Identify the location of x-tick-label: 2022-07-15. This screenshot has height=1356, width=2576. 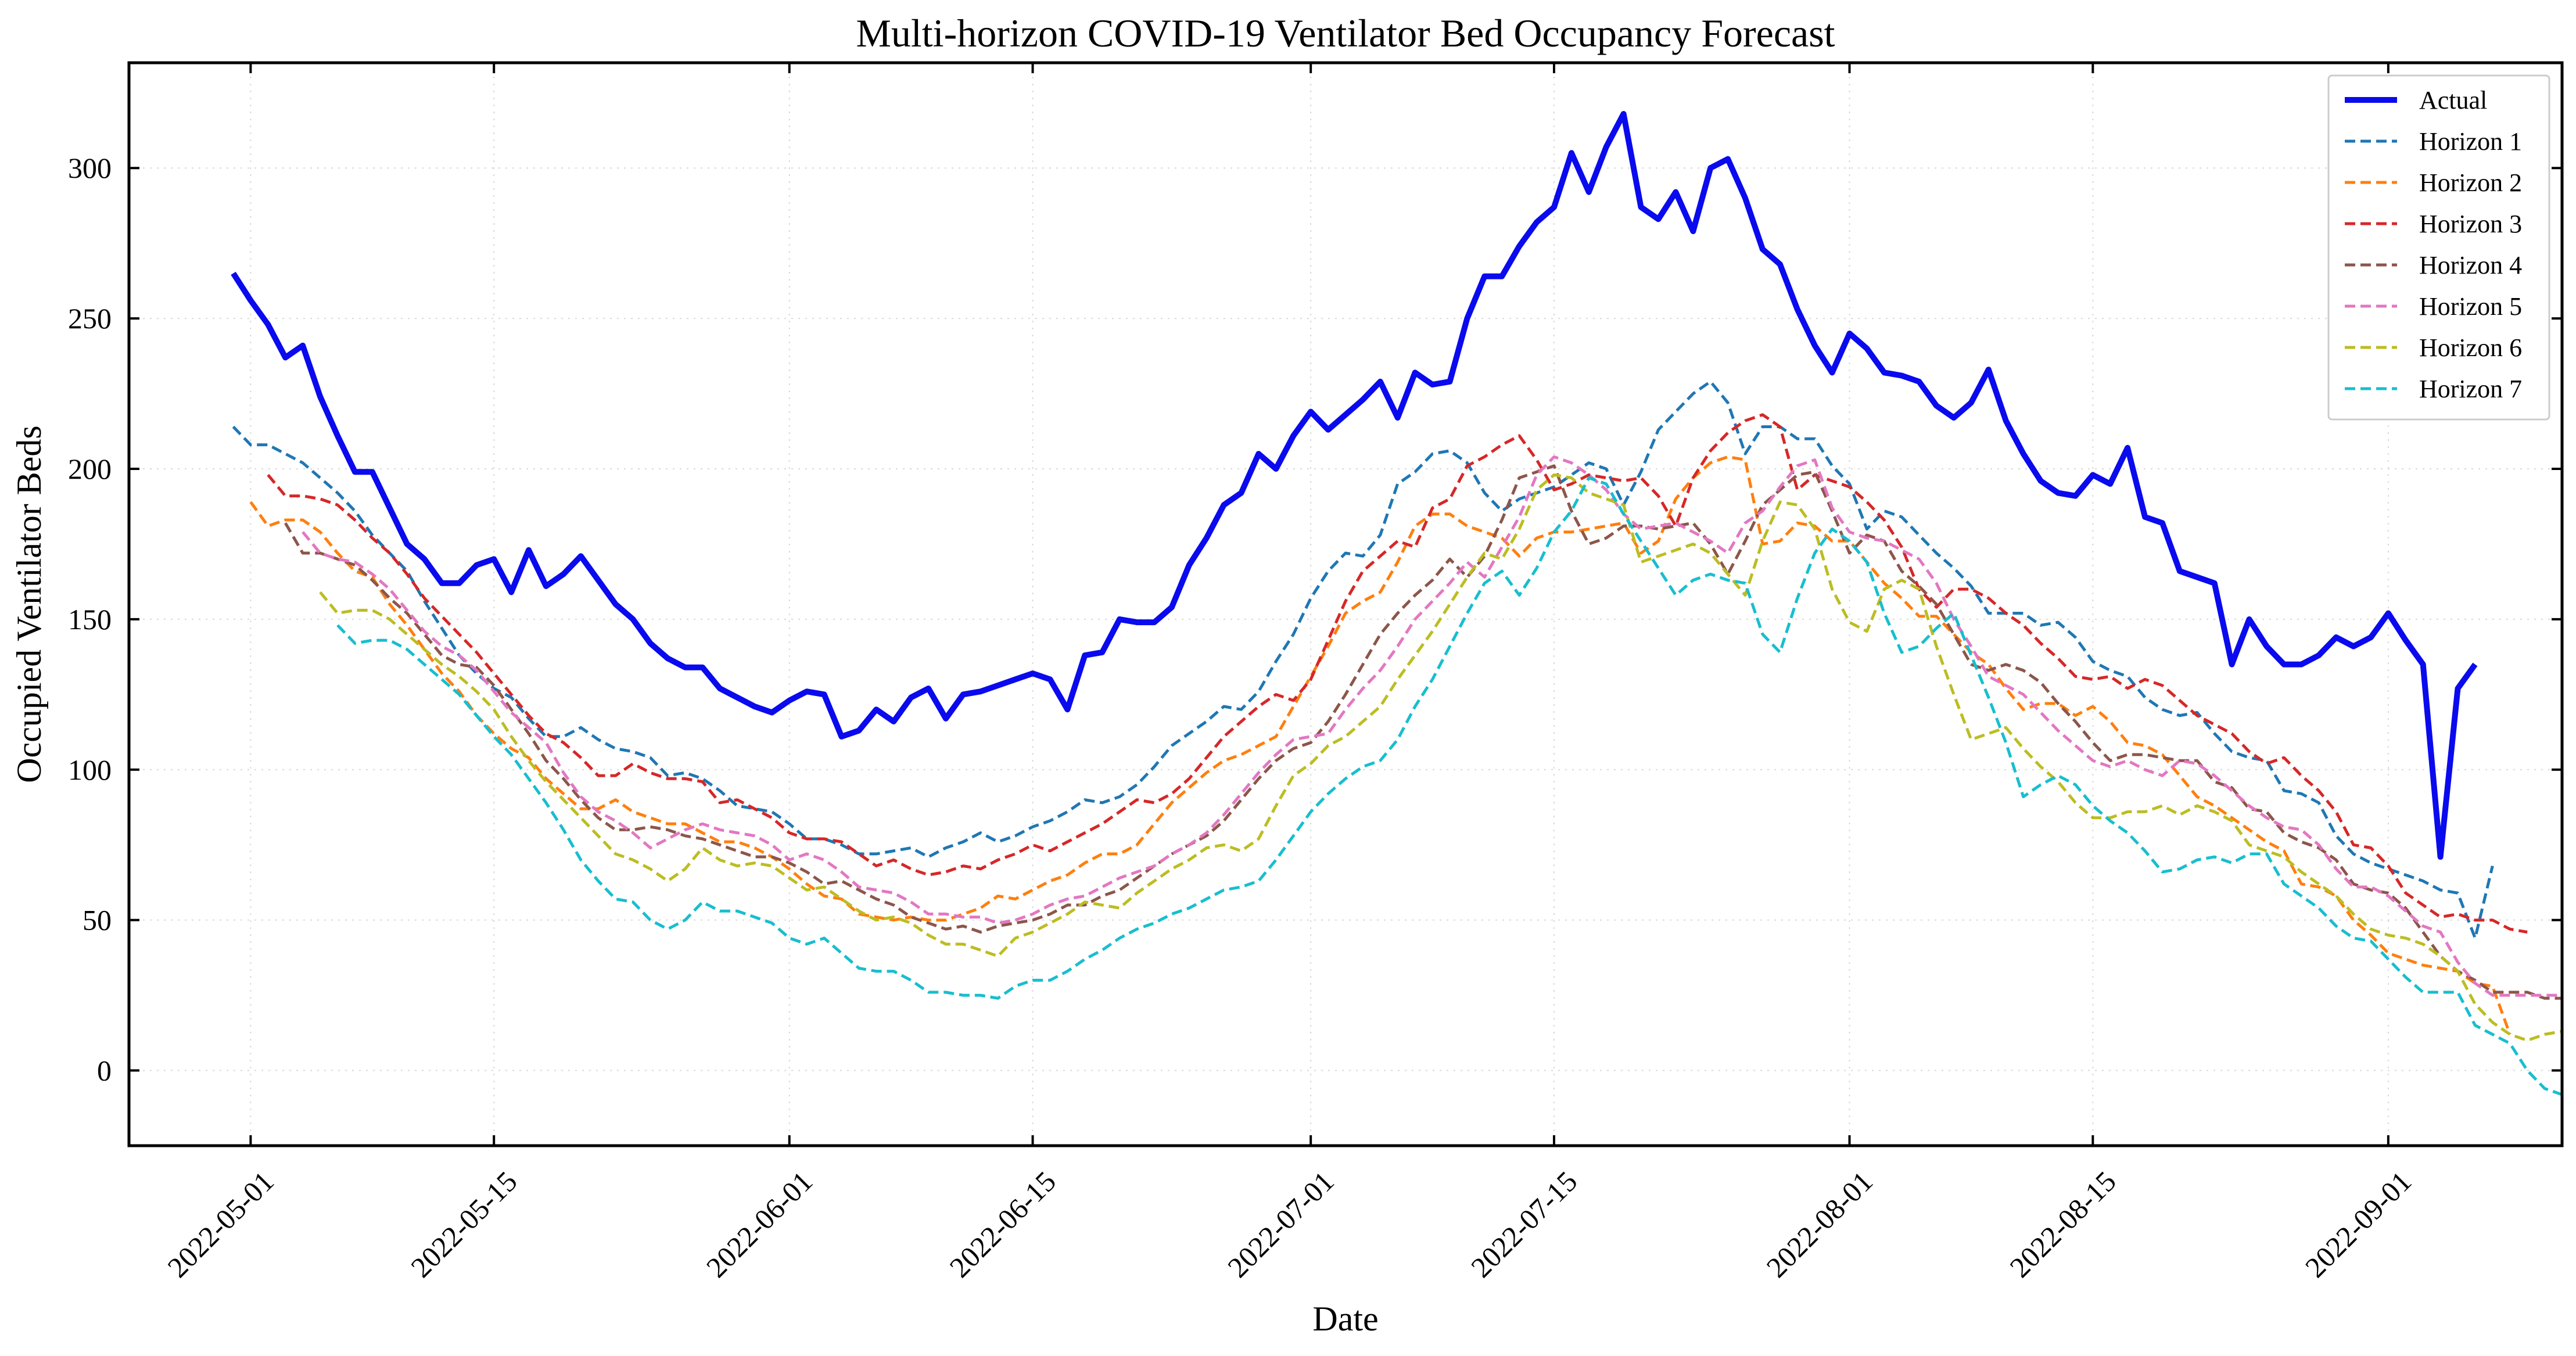
(1524, 1224).